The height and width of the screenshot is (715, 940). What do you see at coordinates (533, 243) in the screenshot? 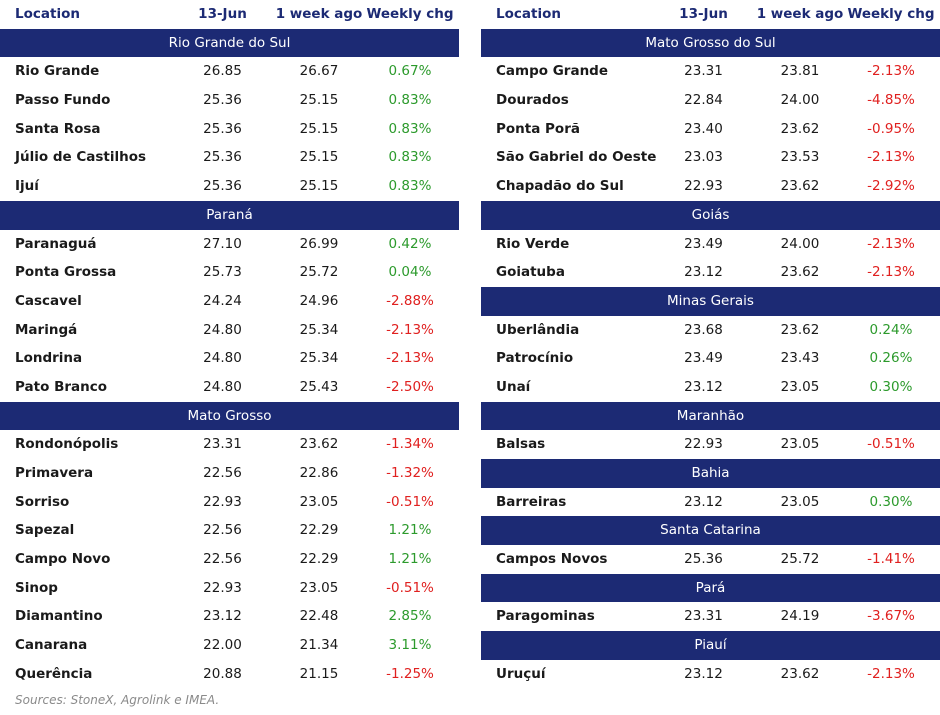
I see `location: Rio Verde` at bounding box center [533, 243].